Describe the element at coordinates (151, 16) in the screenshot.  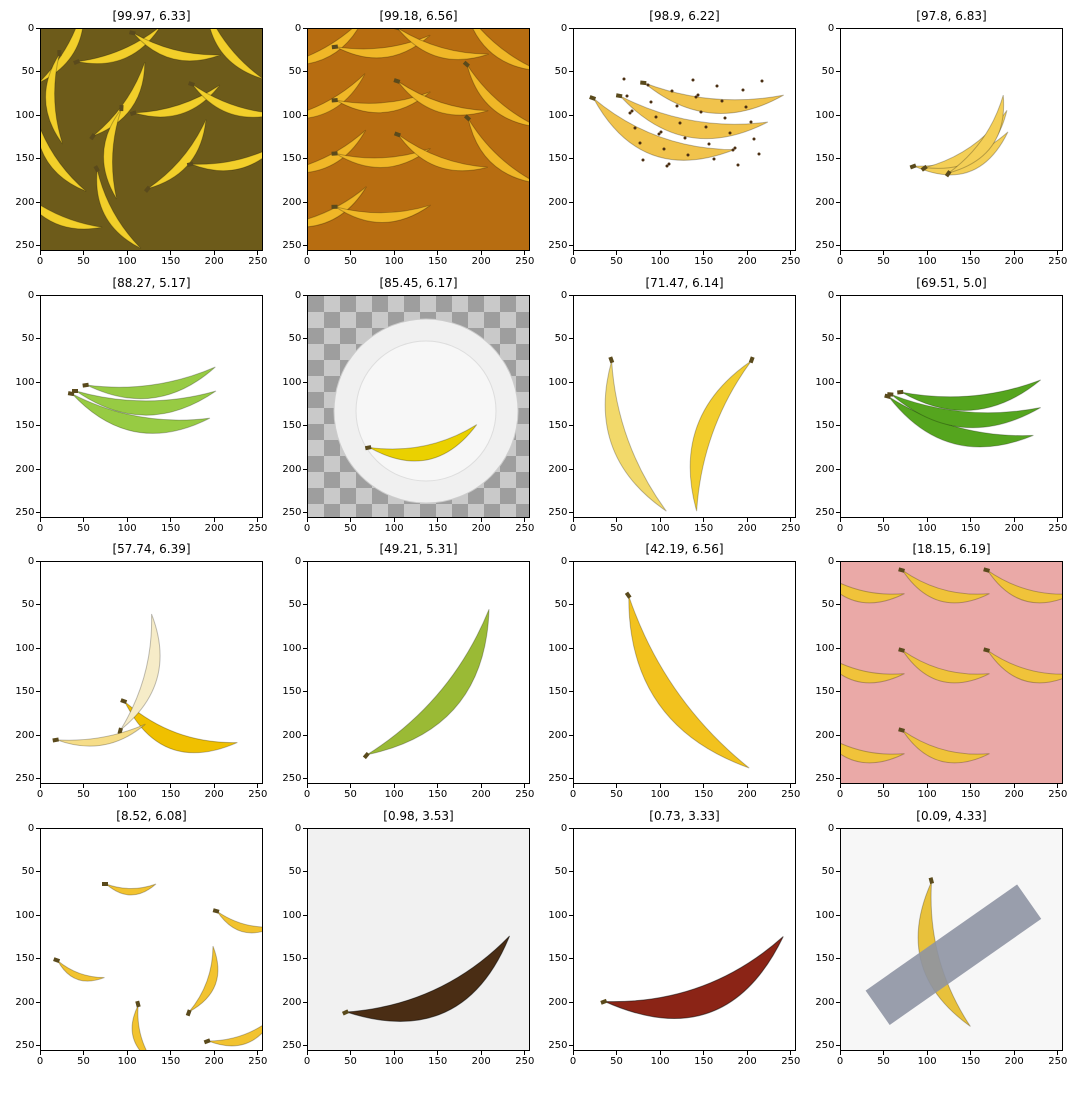
I see `panel-title: [99.97, 6.33]` at that location.